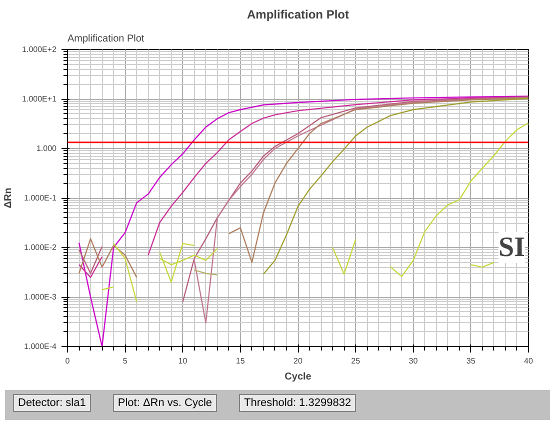 The height and width of the screenshot is (427, 550). What do you see at coordinates (67, 361) in the screenshot?
I see `x-tick-label: 0` at bounding box center [67, 361].